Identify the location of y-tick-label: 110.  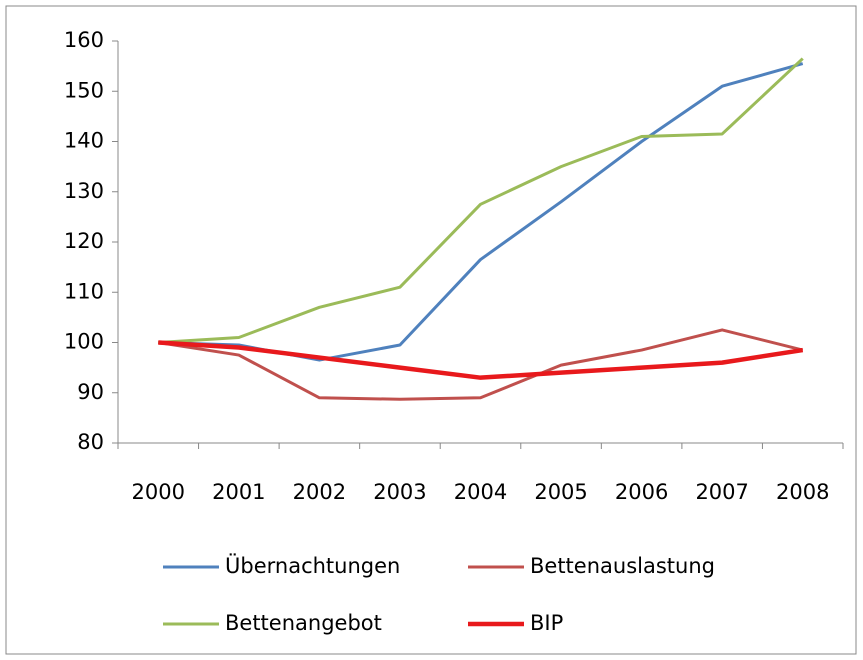
(84, 291).